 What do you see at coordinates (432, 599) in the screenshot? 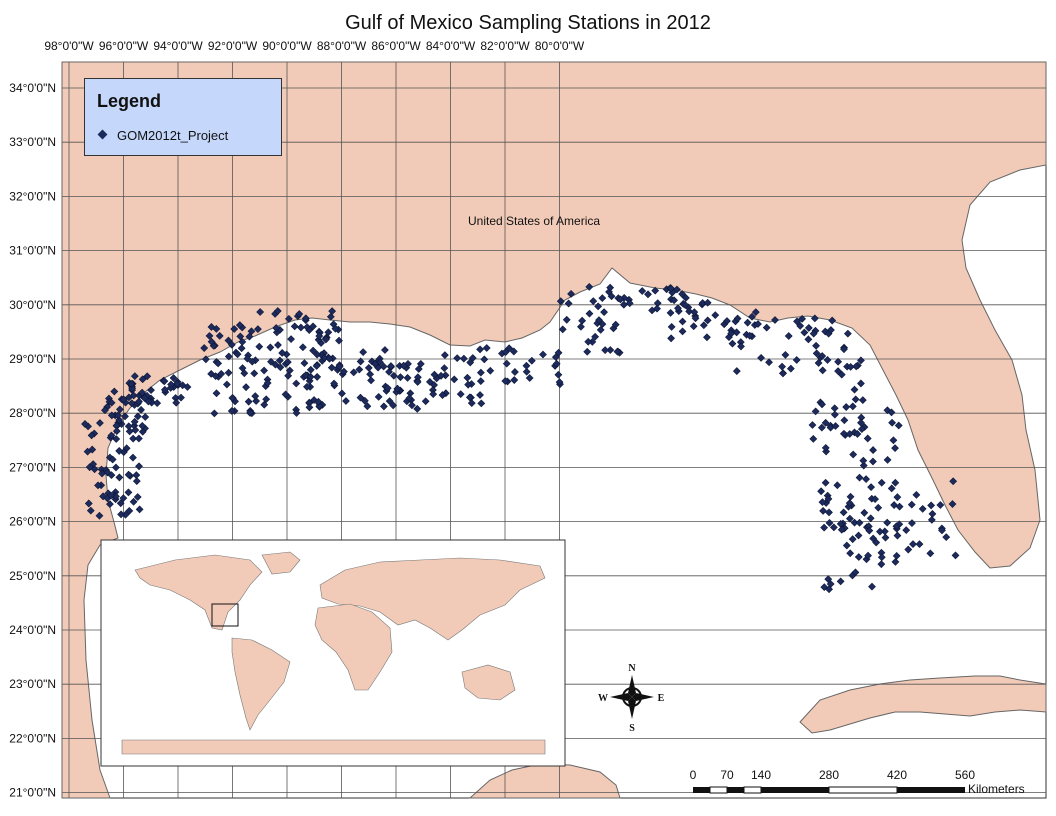
I see `inset-europe-asia` at bounding box center [432, 599].